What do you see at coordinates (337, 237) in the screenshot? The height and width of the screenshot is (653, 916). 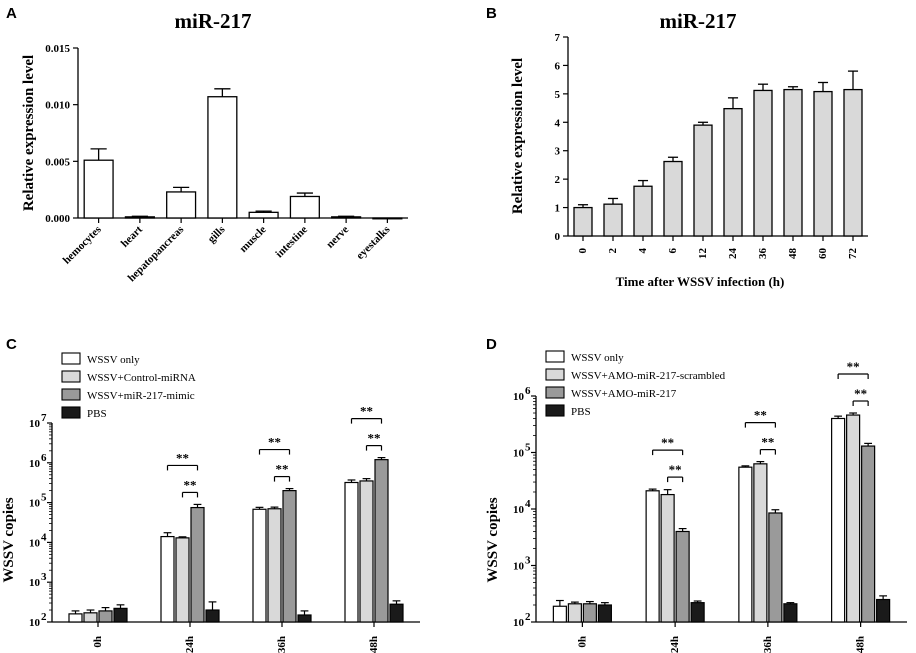 I see `panel-a-category-label: nerve` at bounding box center [337, 237].